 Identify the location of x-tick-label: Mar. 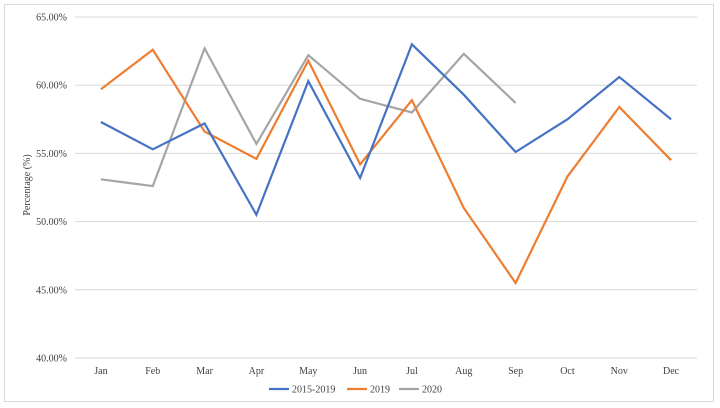
(204, 371).